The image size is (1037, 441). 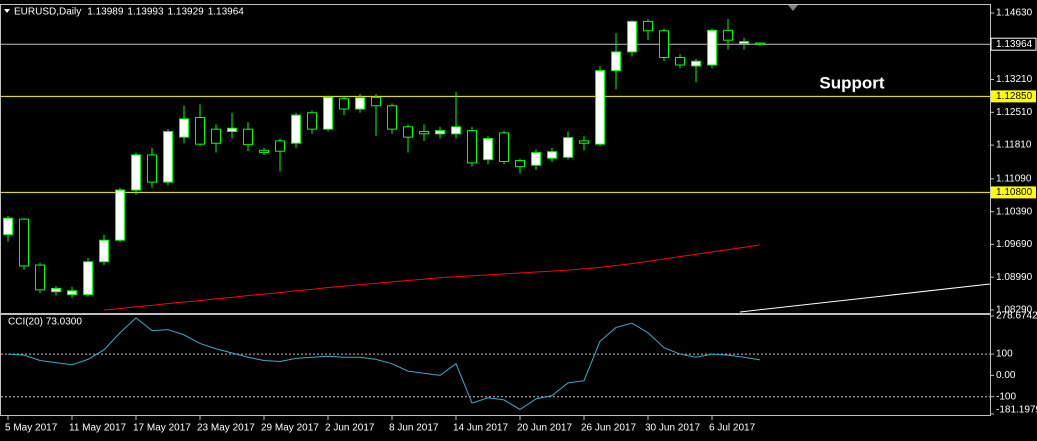 What do you see at coordinates (105, 12) in the screenshot?
I see `header-value: 1.13989` at bounding box center [105, 12].